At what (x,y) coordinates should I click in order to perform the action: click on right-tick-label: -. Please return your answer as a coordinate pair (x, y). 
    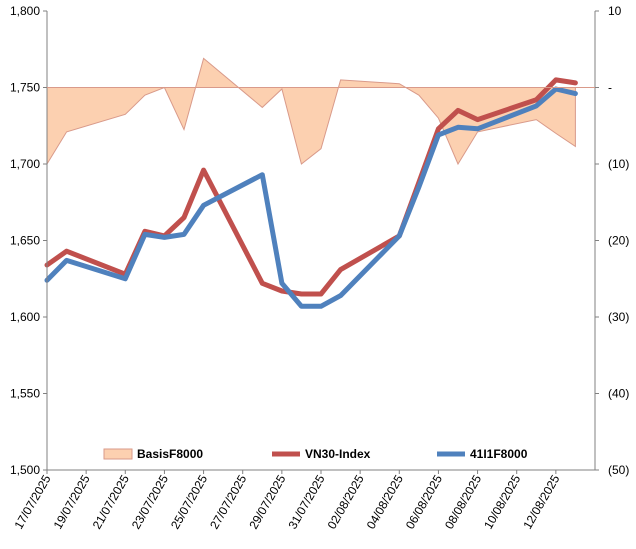
    Looking at the image, I should click on (610, 88).